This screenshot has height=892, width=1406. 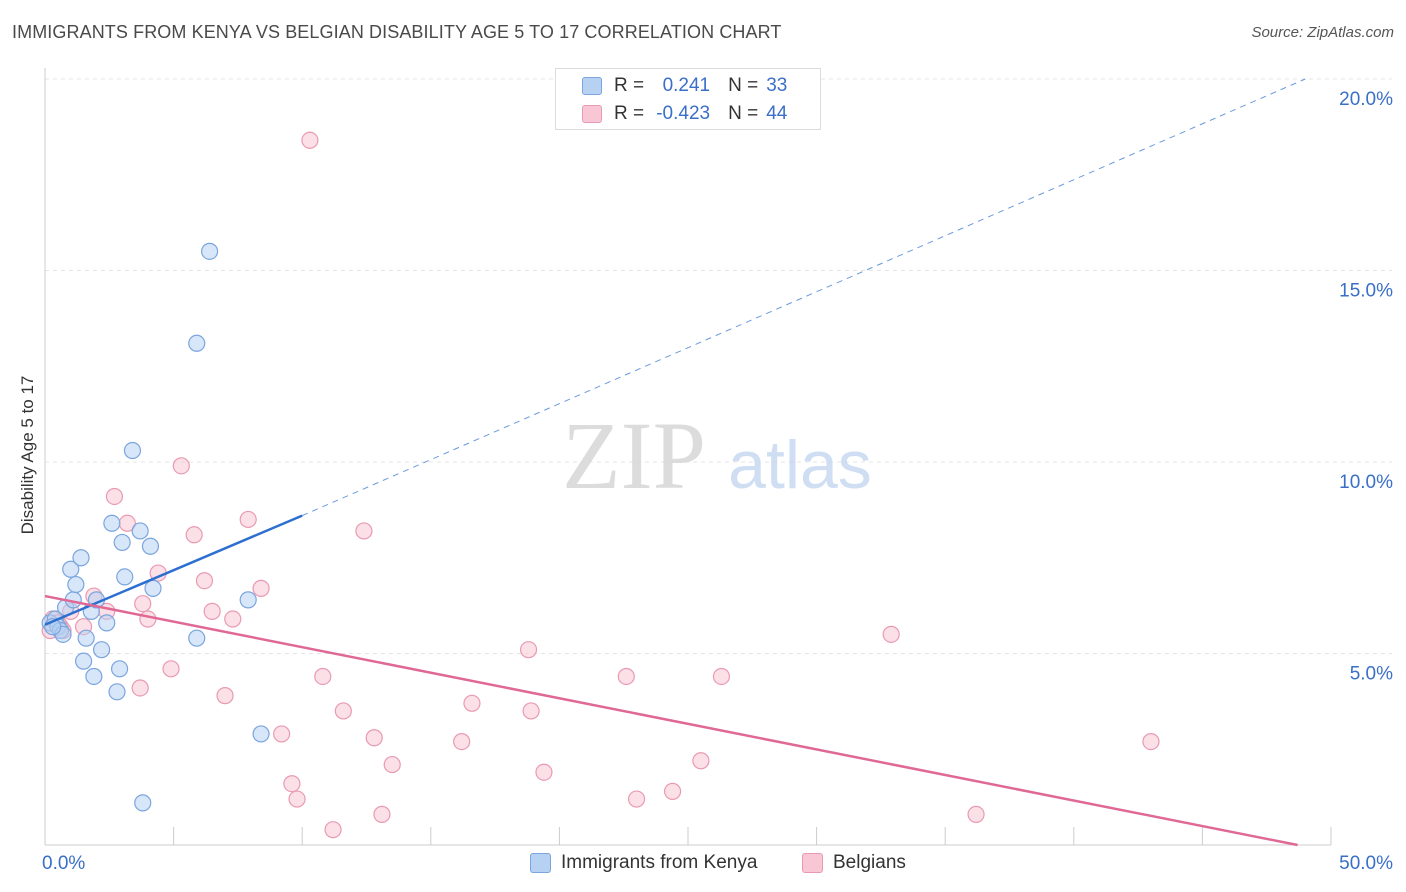 I want to click on watermark-atlas: atlas, so click(x=800, y=465).